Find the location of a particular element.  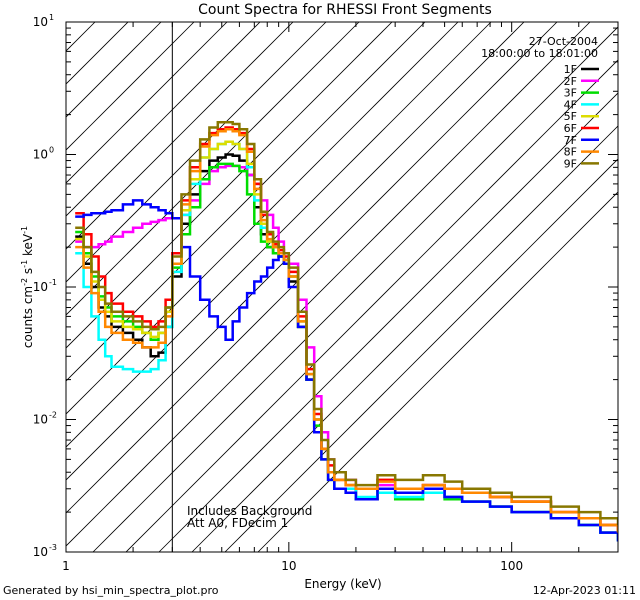

y-tick-exponent: -3 is located at coordinates (53, 547).